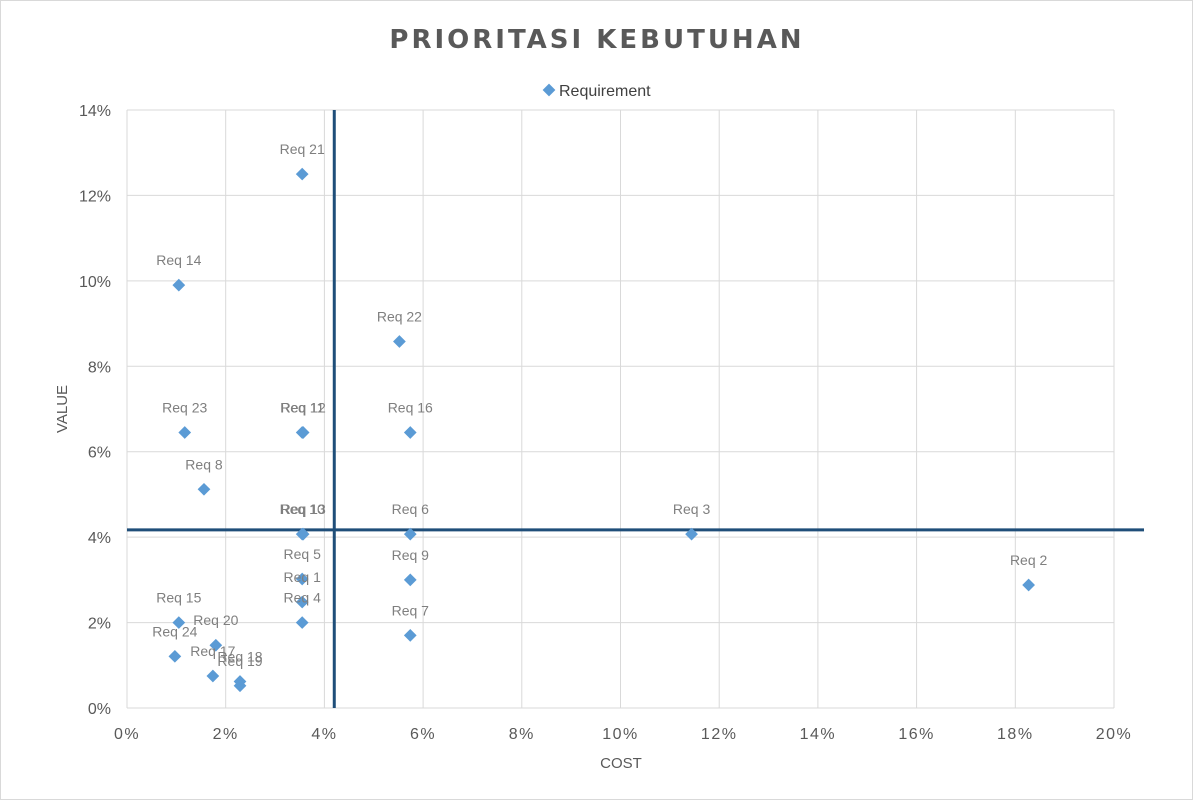  Describe the element at coordinates (411, 555) in the screenshot. I see `data-label: Req 9` at that location.